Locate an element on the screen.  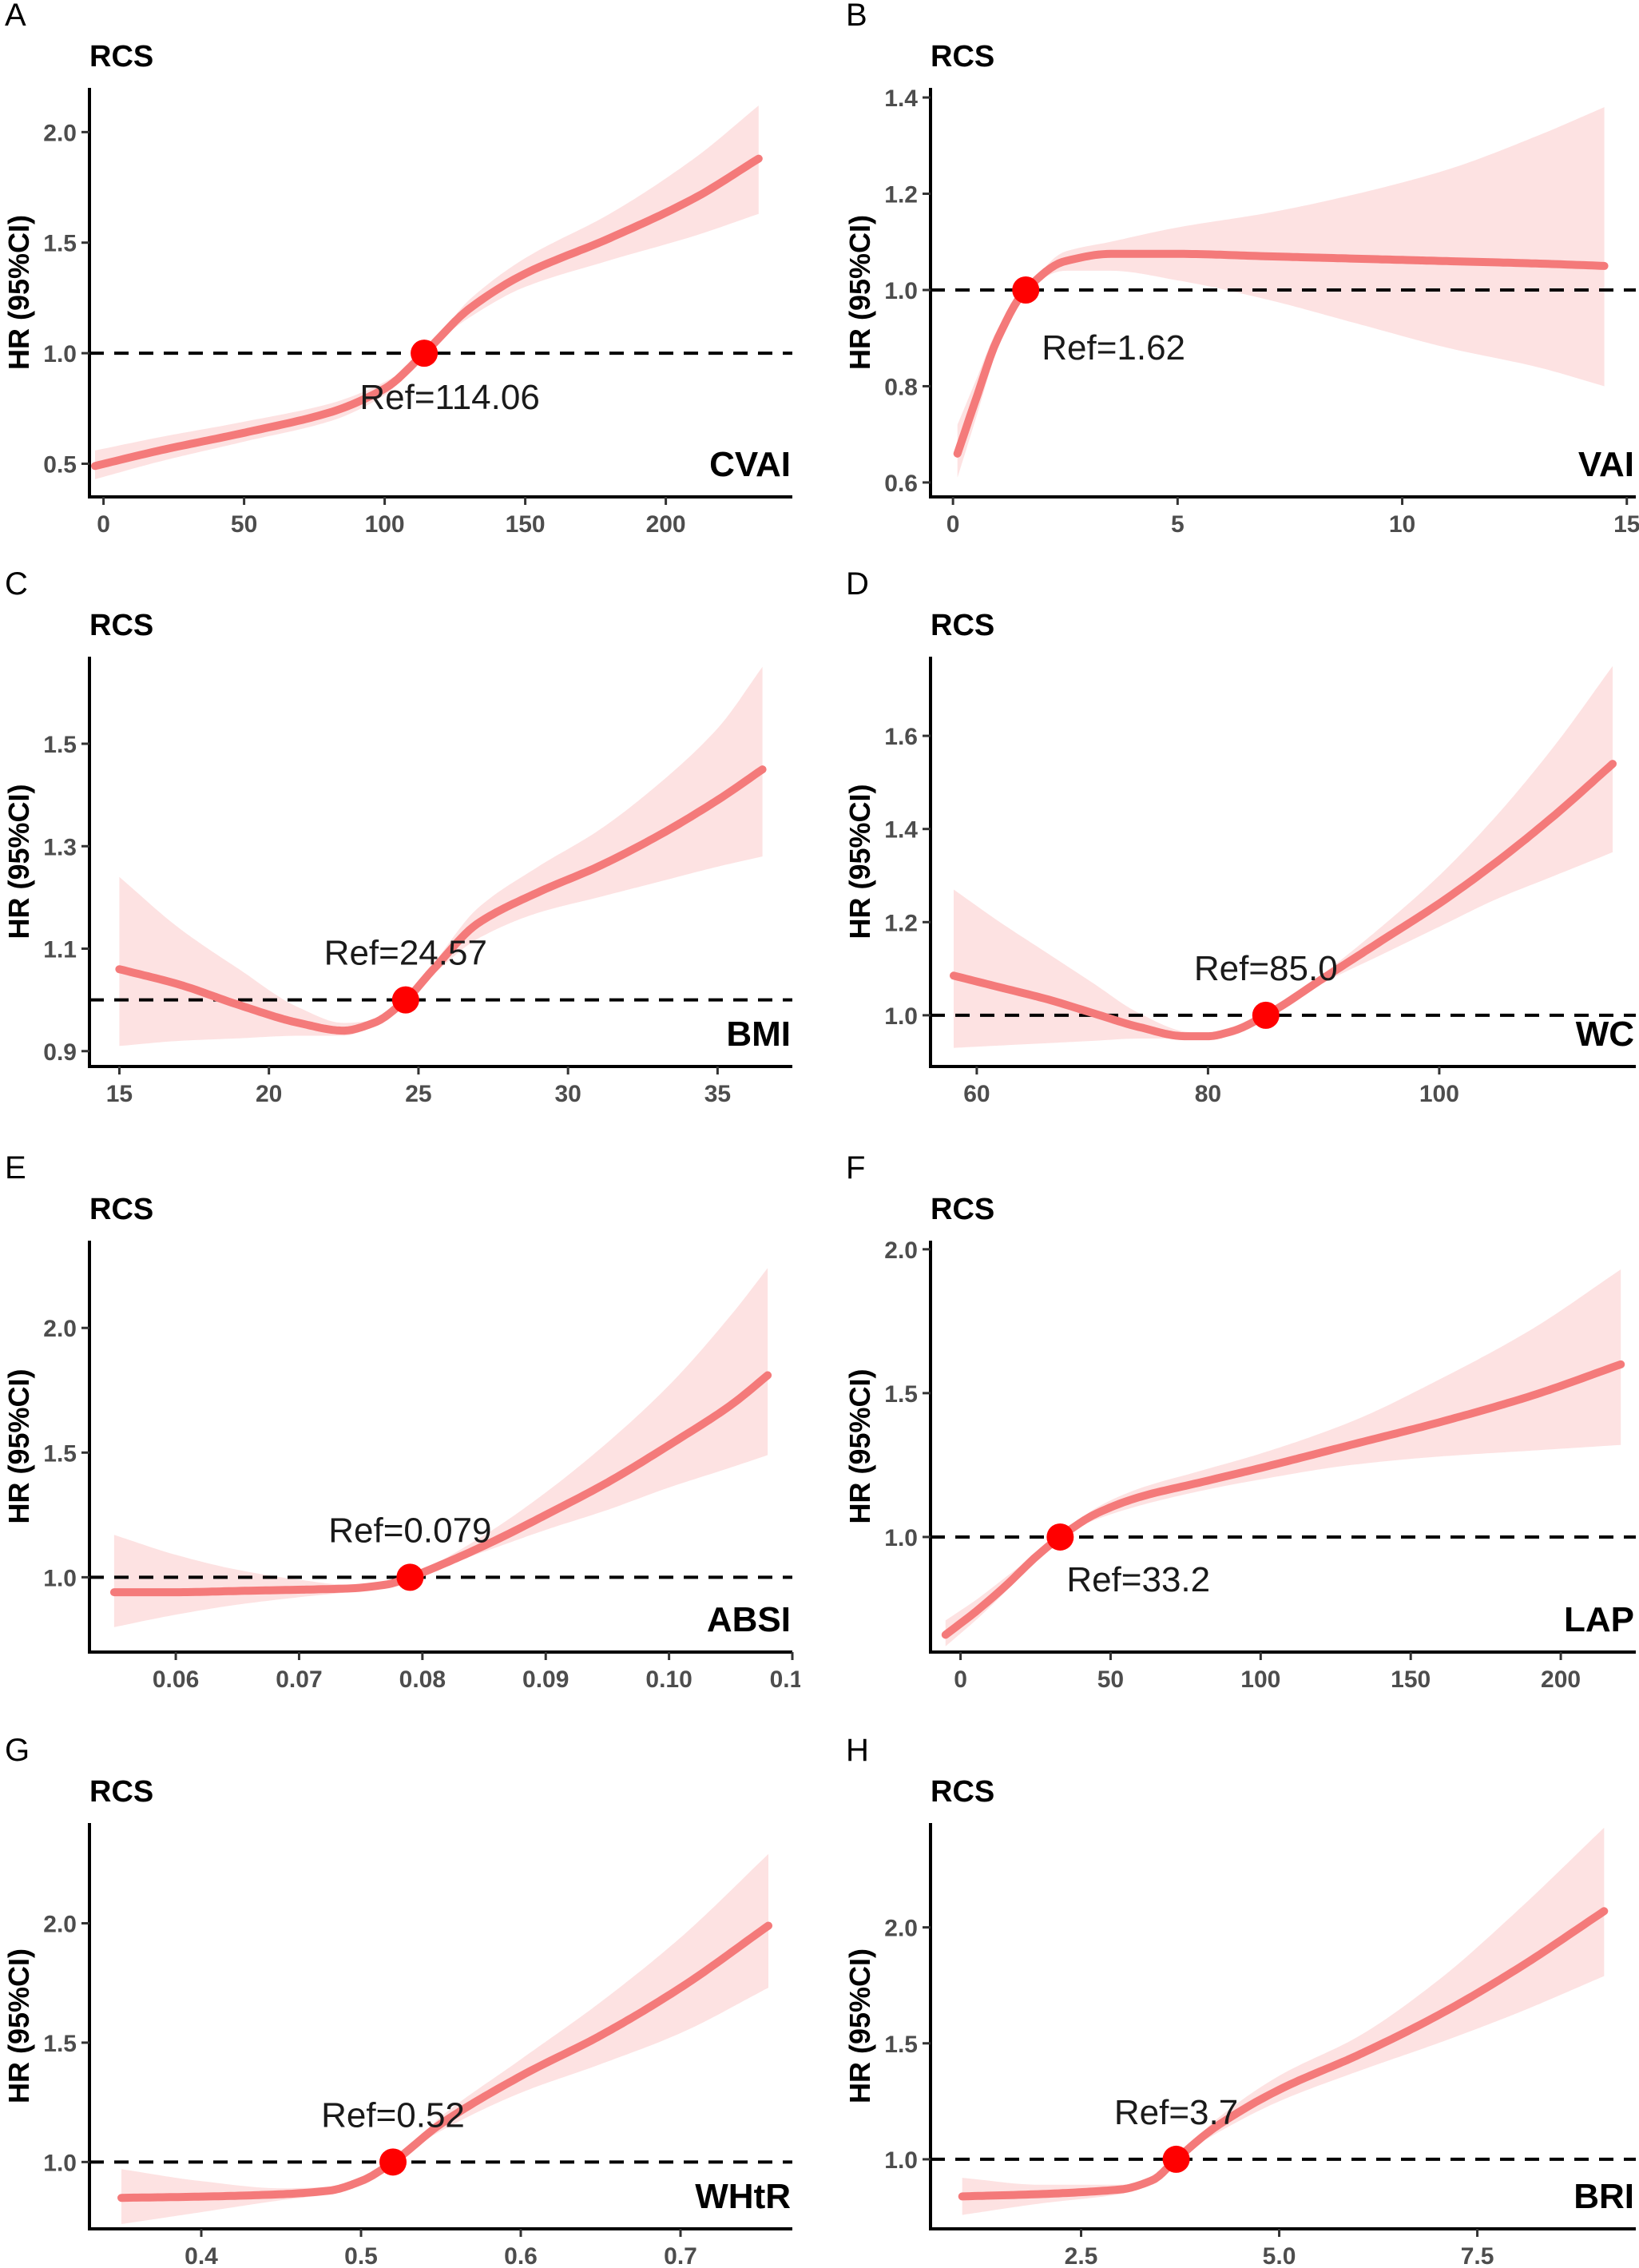
x-tick-label: 7.5 is located at coordinates (1477, 2255).